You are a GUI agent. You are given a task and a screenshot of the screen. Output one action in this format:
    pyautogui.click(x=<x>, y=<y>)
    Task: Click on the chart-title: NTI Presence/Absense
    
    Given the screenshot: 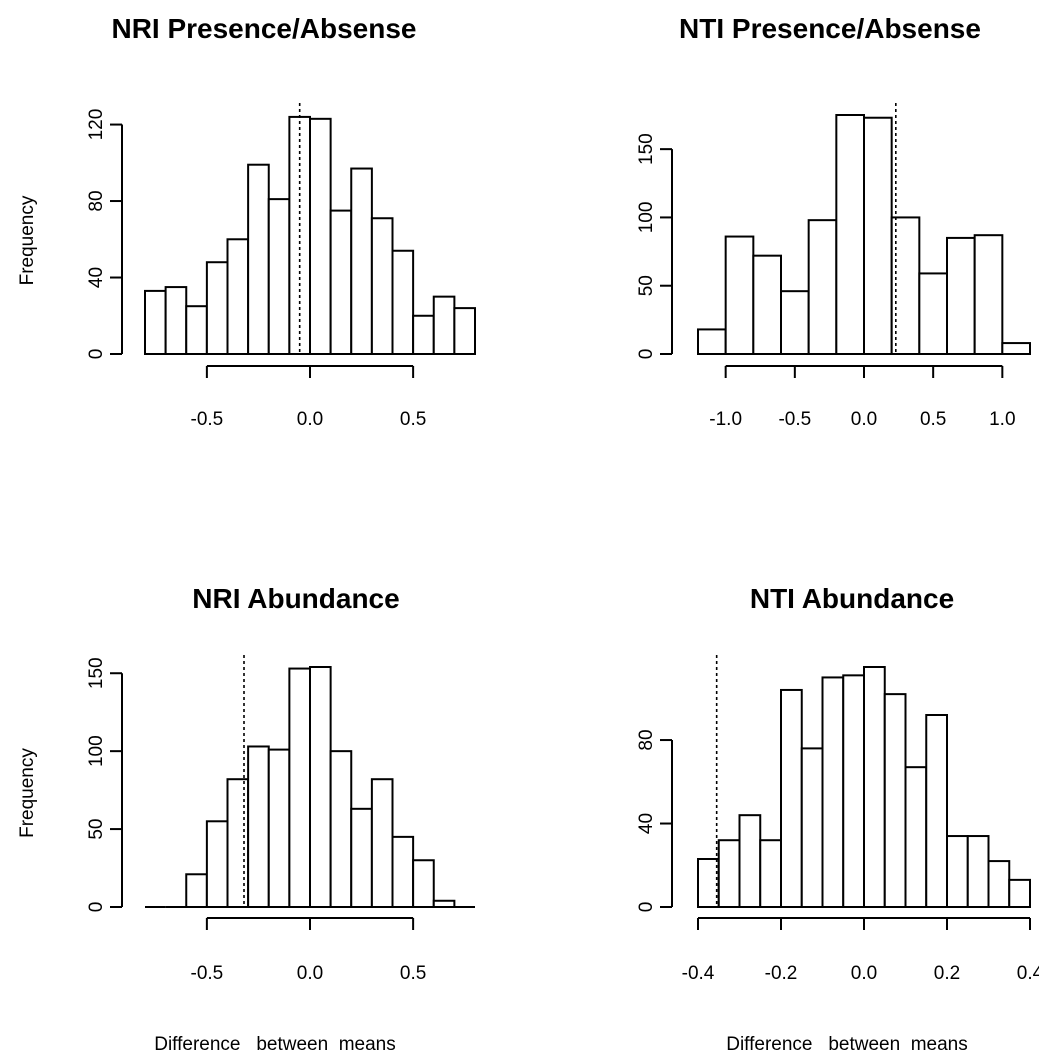 What is the action you would take?
    pyautogui.click(x=830, y=28)
    